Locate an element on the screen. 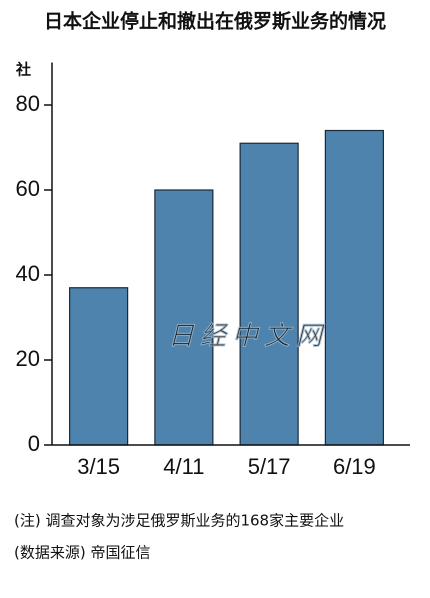 This screenshot has height=598, width=430. x-tick-label: 6/19 is located at coordinates (354, 466).